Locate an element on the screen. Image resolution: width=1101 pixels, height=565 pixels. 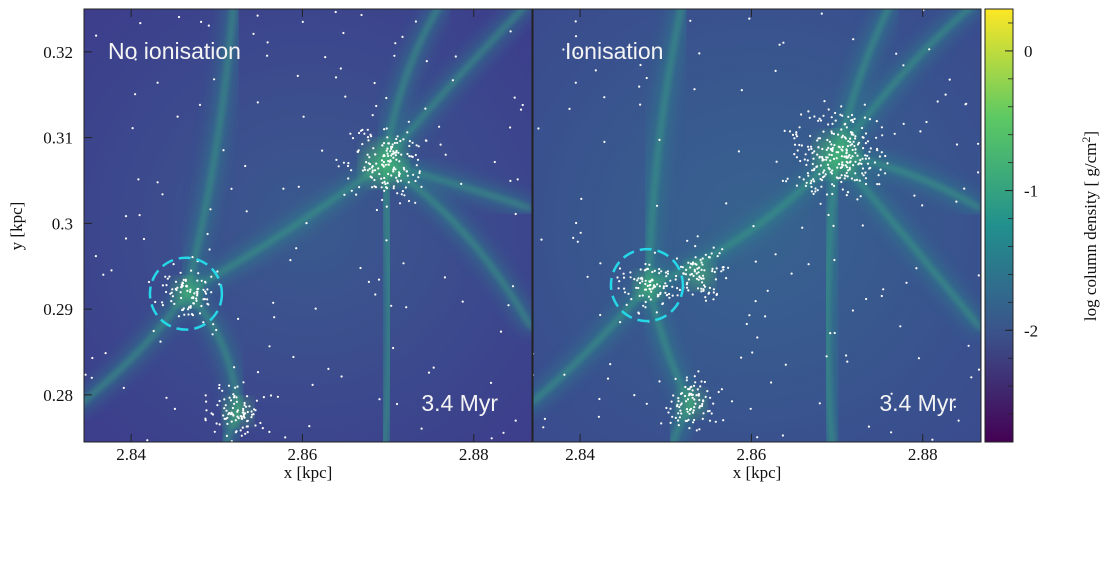
filament-core is located at coordinates (136, 347).